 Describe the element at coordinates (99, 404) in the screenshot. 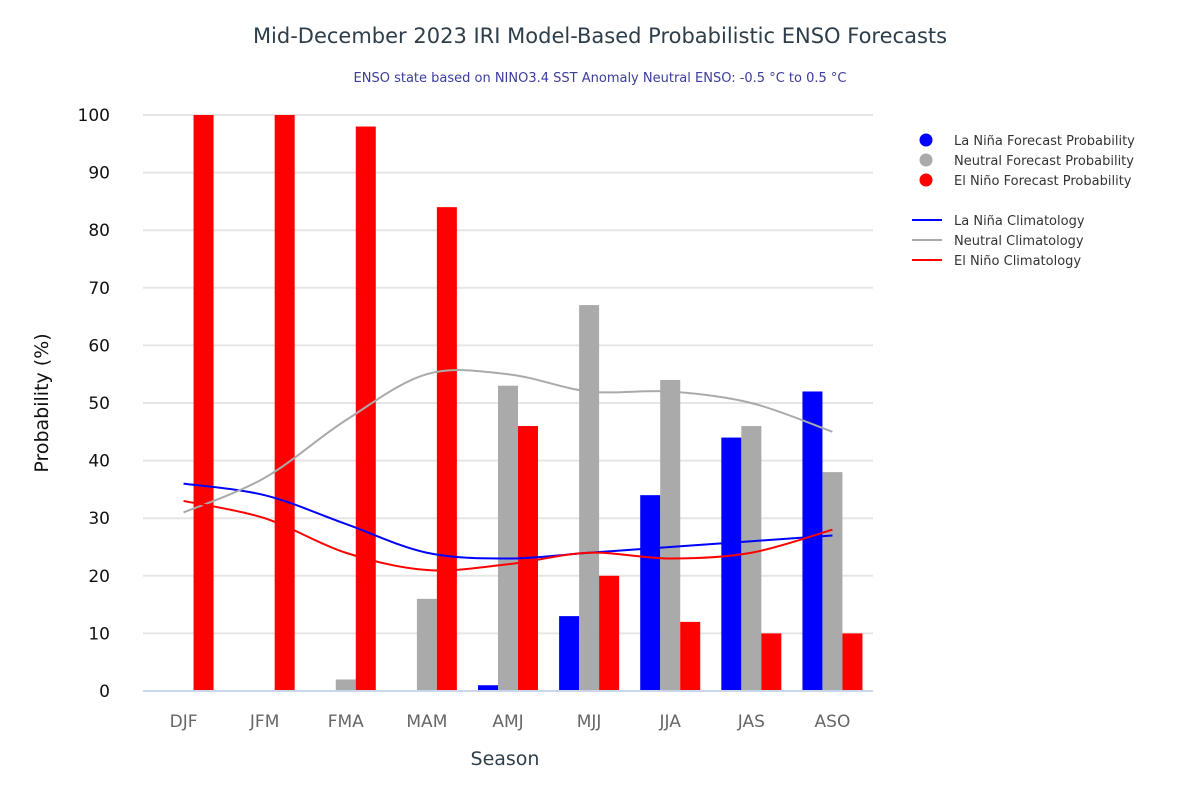

I see `y-tick-label: 50` at that location.